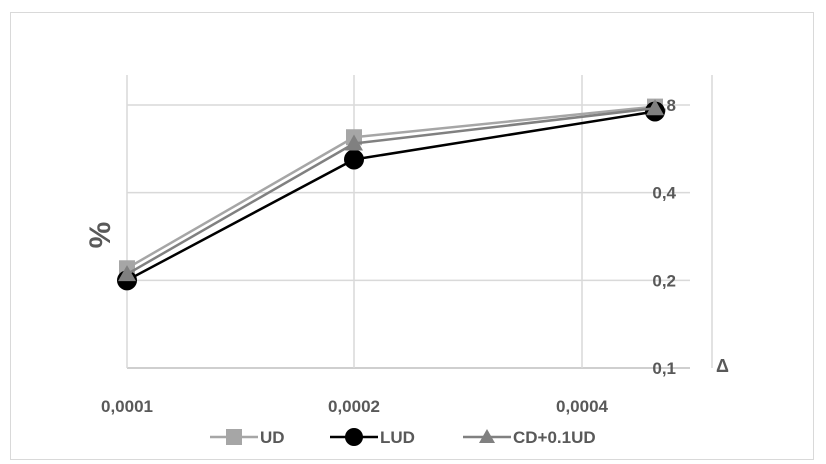 Image resolution: width=826 pixels, height=464 pixels. I want to click on legend-label-CD+0.1UD: CD+0.1UD, so click(554, 437).